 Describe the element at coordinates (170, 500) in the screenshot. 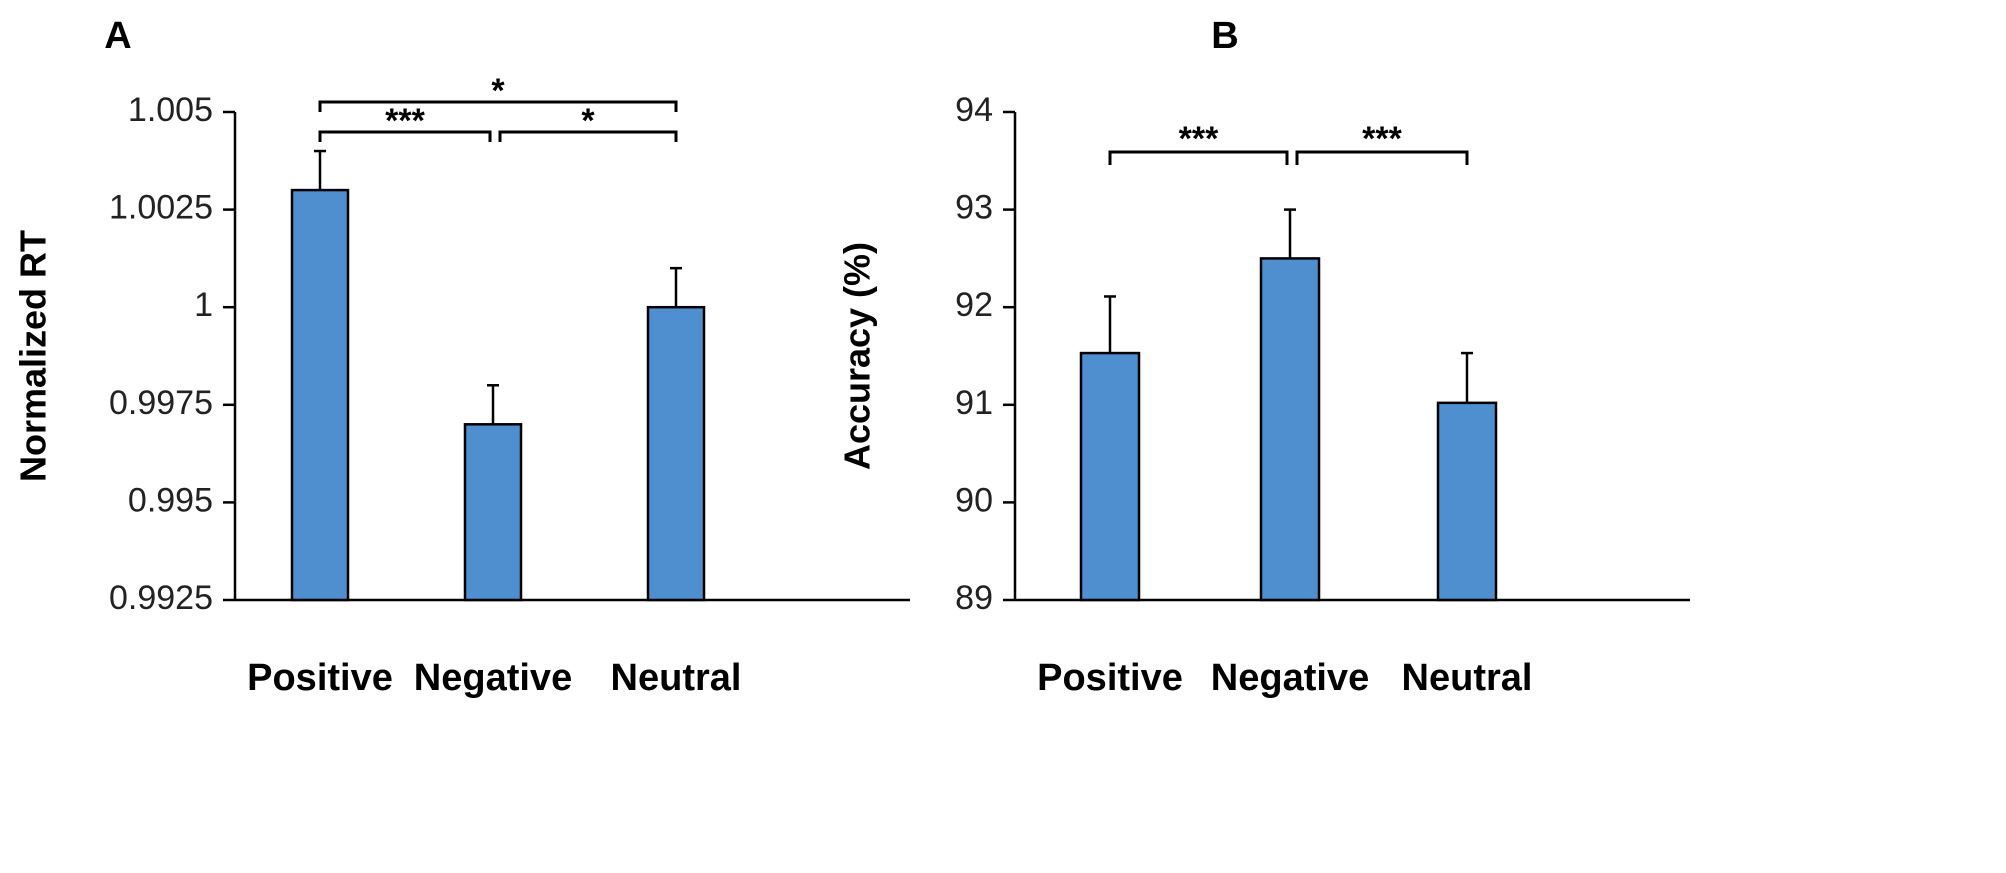

I see `y-tick-label: 0.995` at that location.